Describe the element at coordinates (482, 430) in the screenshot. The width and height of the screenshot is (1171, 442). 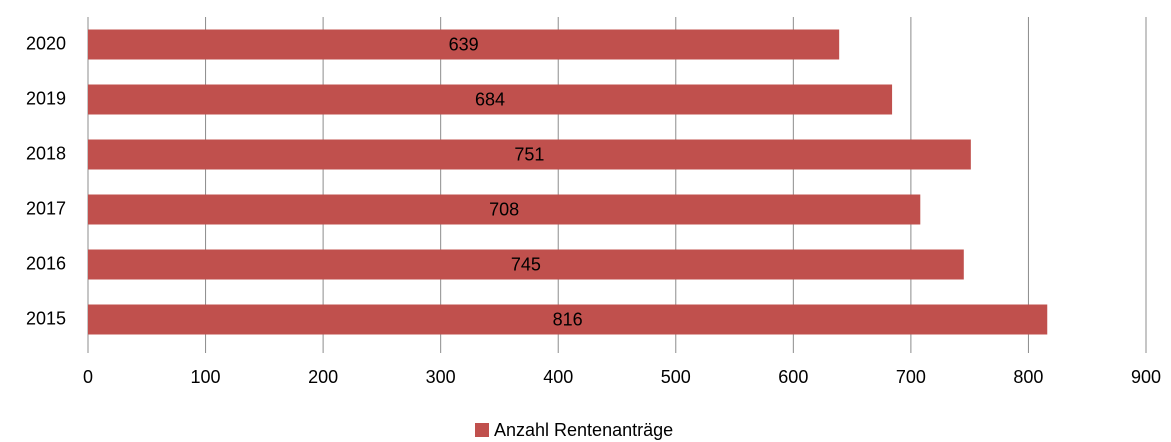
I see `legend-swatch` at that location.